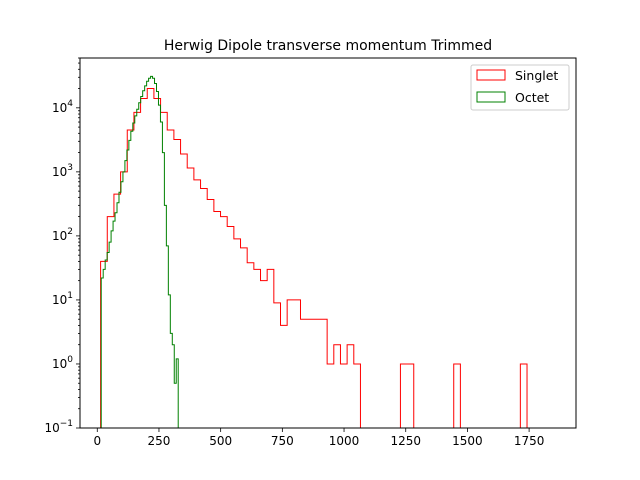 Image resolution: width=640 pixels, height=480 pixels. What do you see at coordinates (220, 441) in the screenshot?
I see `x-tick-label: 500` at bounding box center [220, 441].